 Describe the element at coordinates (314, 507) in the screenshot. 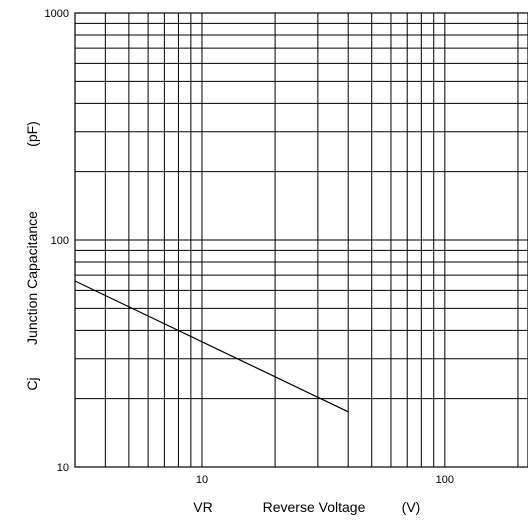

I see `x-axis-title: Reverse Voltage` at that location.